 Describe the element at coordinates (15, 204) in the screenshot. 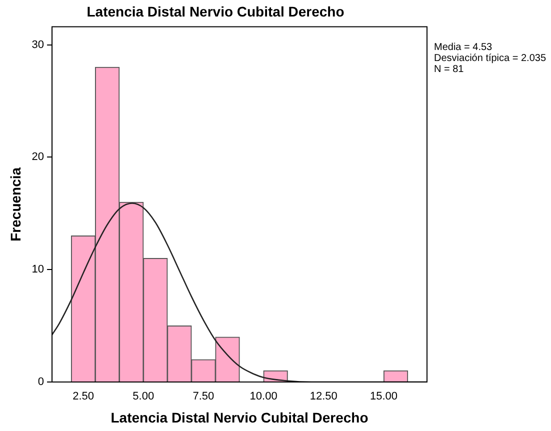

I see `y-axis-title: Frecuencia` at that location.